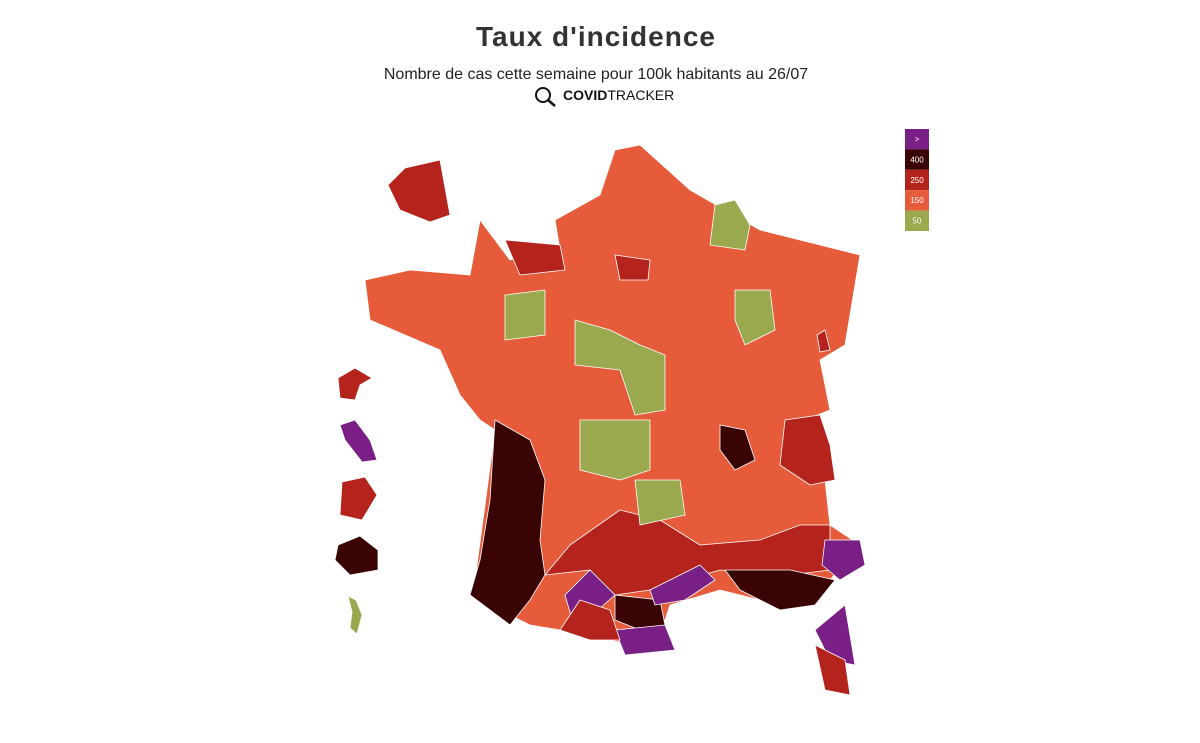  I want to click on brand-bold: COVID, so click(585, 95).